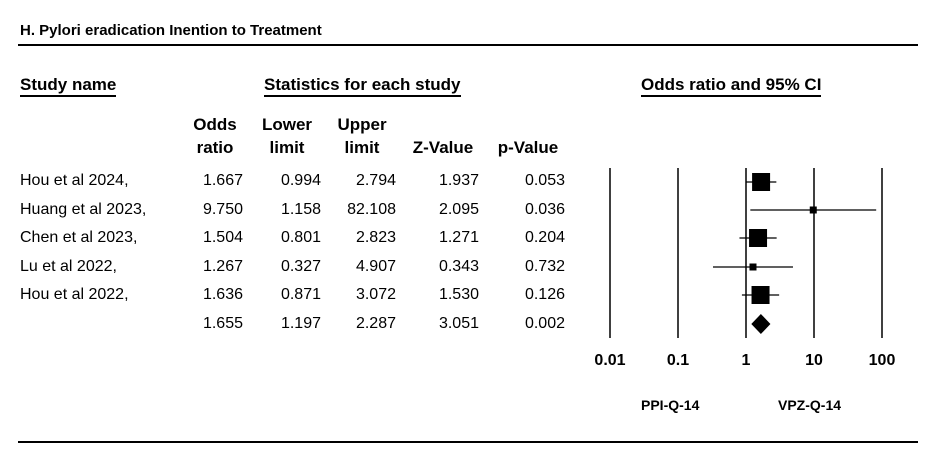 Image resolution: width=936 pixels, height=474 pixels. Describe the element at coordinates (215, 147) in the screenshot. I see `col-odds-line2: ratio` at that location.